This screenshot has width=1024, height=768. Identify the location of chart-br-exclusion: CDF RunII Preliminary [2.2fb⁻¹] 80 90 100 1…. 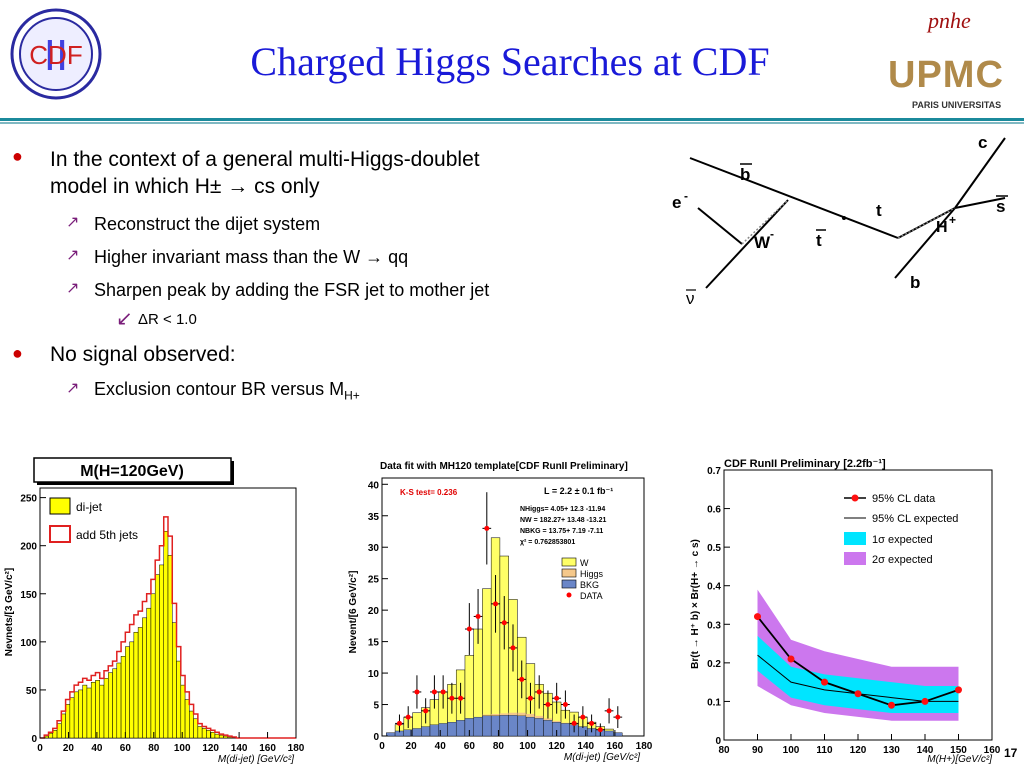
(845, 611).